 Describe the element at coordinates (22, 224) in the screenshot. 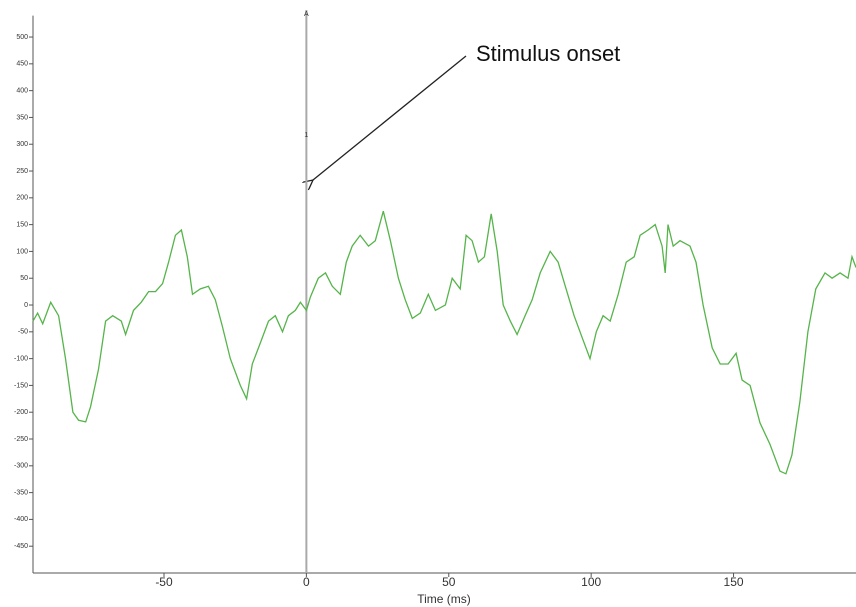

I see `y-tick-label: 150` at that location.